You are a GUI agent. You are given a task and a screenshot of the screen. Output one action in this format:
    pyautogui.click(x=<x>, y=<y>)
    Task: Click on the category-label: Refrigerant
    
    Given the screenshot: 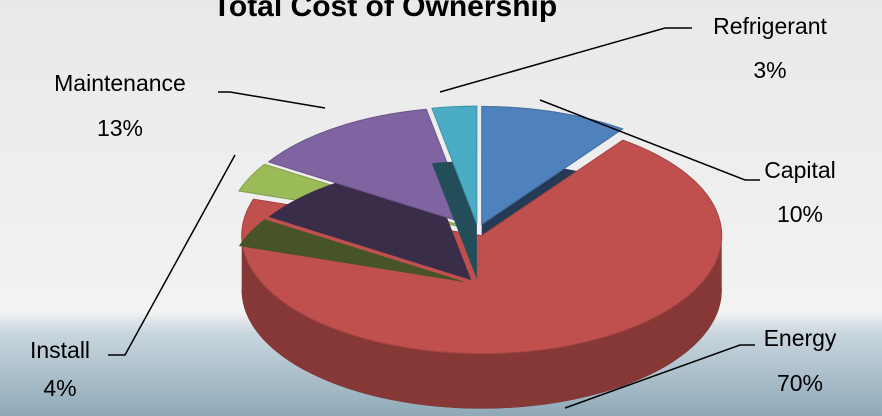 What is the action you would take?
    pyautogui.click(x=770, y=26)
    